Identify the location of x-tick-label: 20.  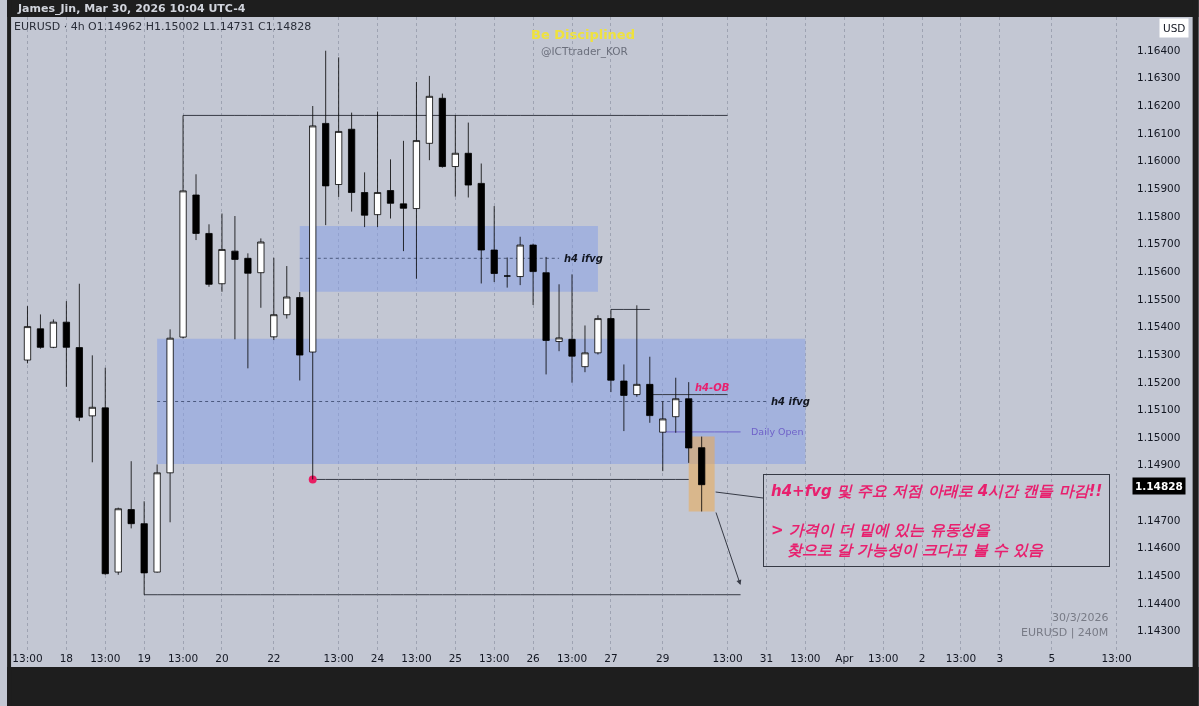
(222, 657).